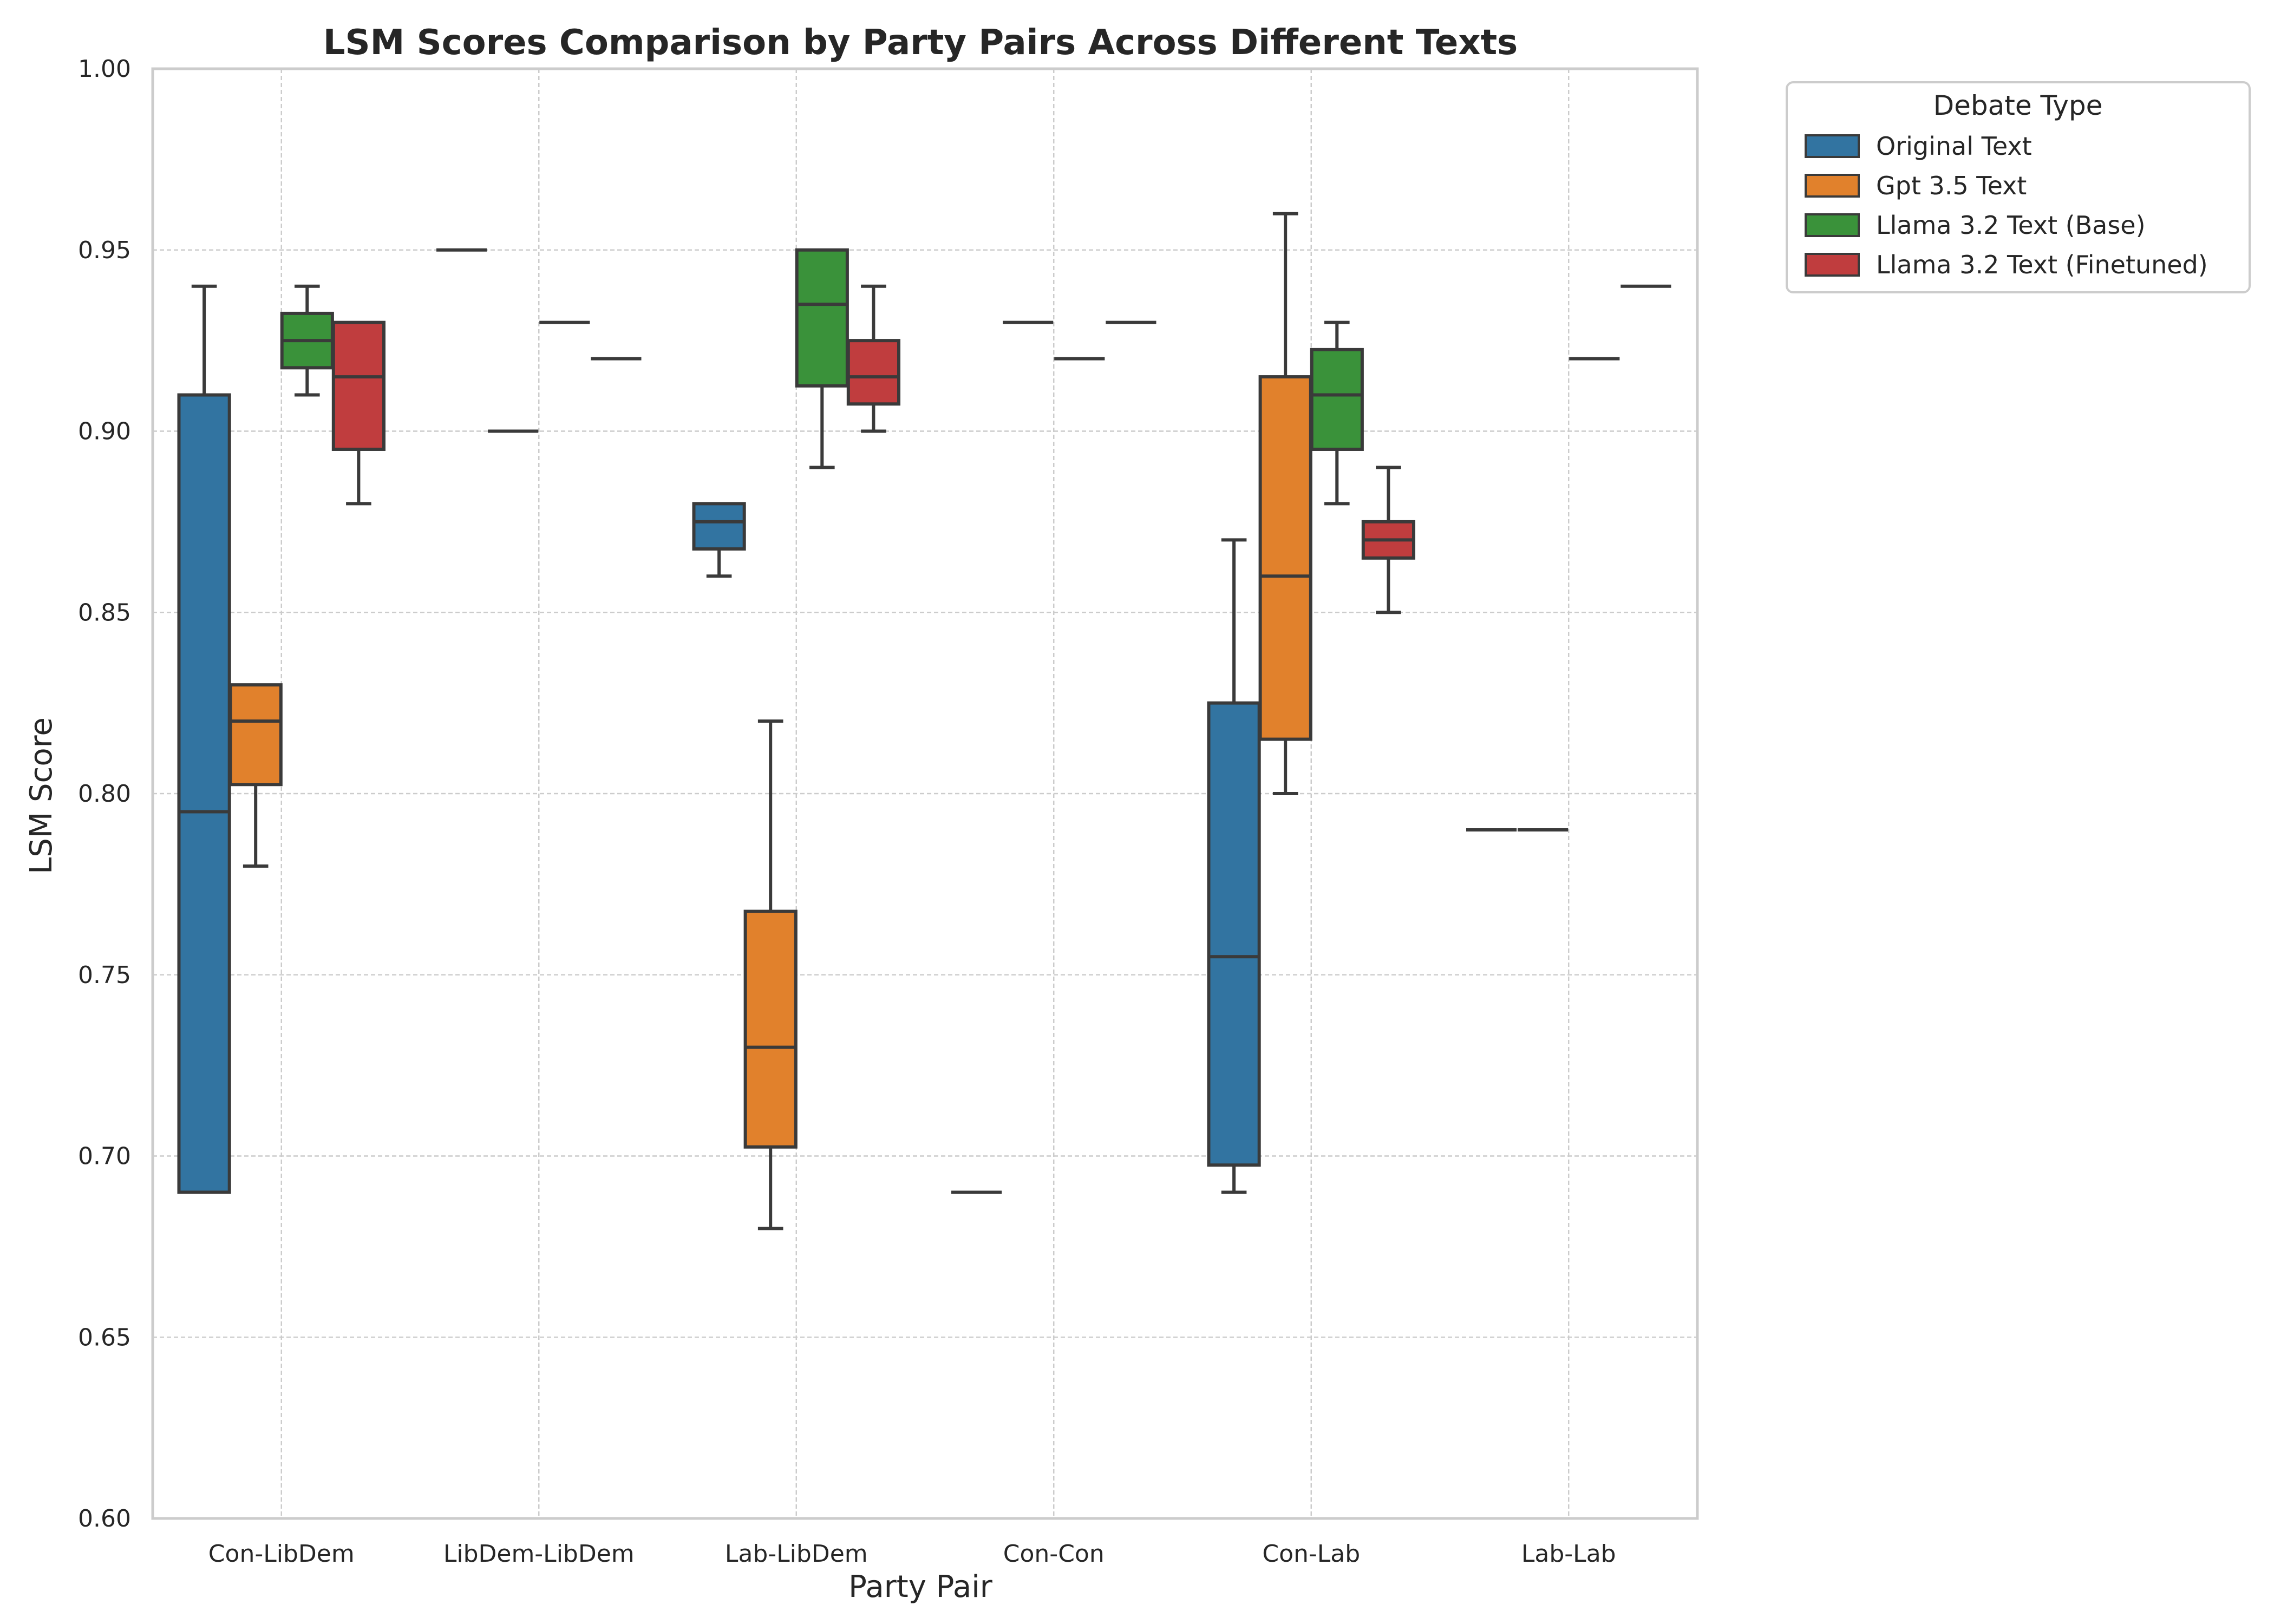  What do you see at coordinates (105, 69) in the screenshot?
I see `y-tick-label: 1.00` at bounding box center [105, 69].